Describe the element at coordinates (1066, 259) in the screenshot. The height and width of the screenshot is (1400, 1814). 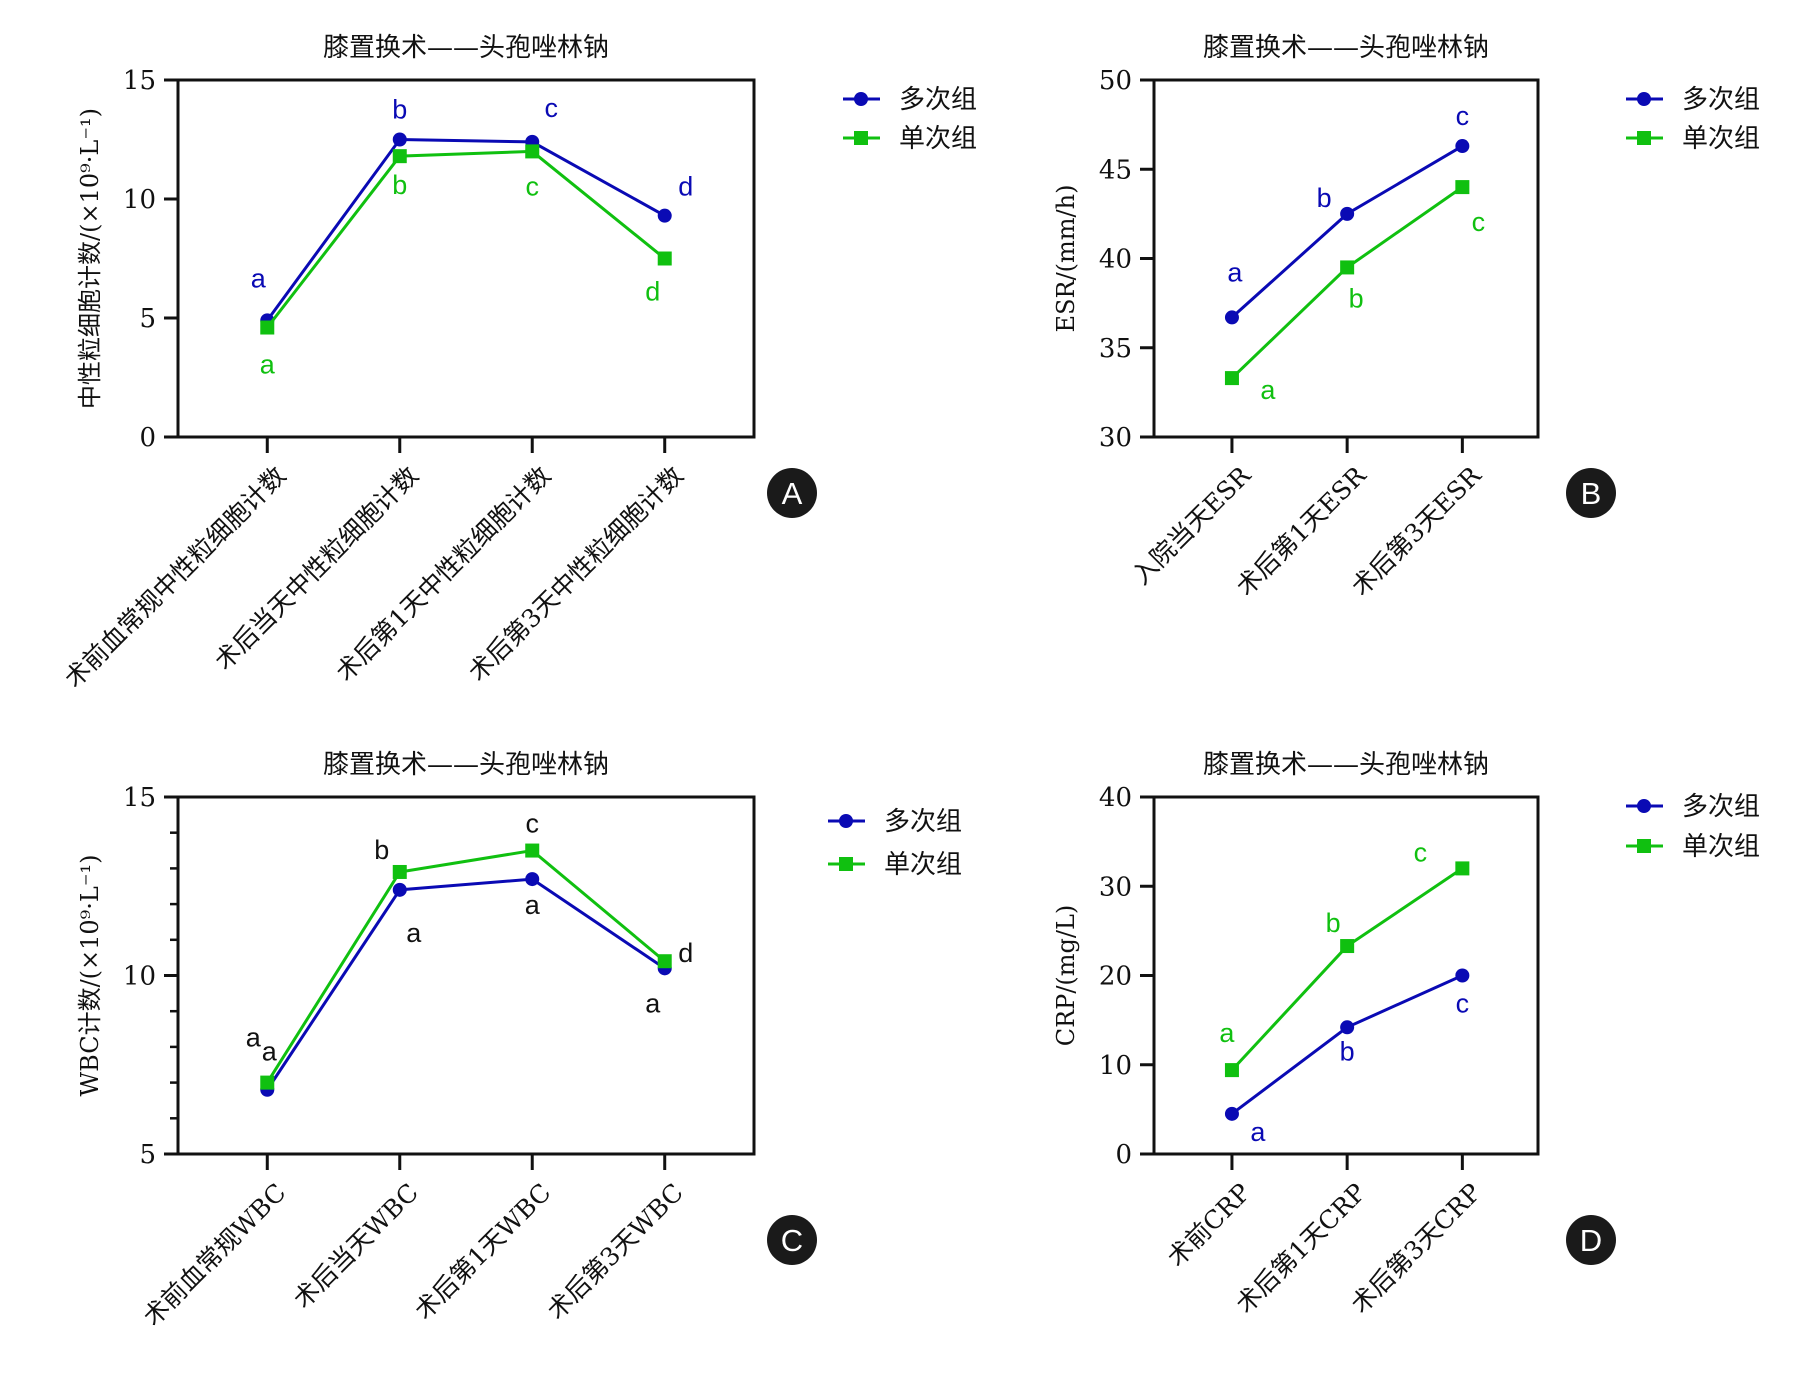
I see `y-axis-label: ESR/(mm/h)` at that location.